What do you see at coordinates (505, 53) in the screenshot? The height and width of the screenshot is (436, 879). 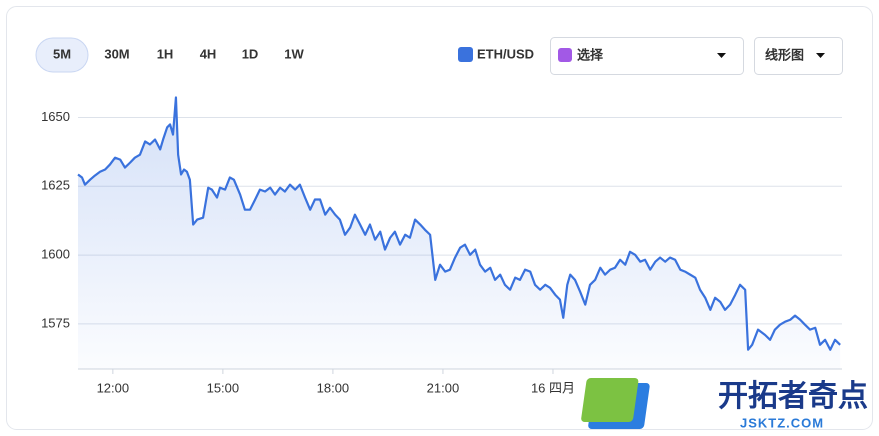 I see `legend-label: ETH/USD` at bounding box center [505, 53].